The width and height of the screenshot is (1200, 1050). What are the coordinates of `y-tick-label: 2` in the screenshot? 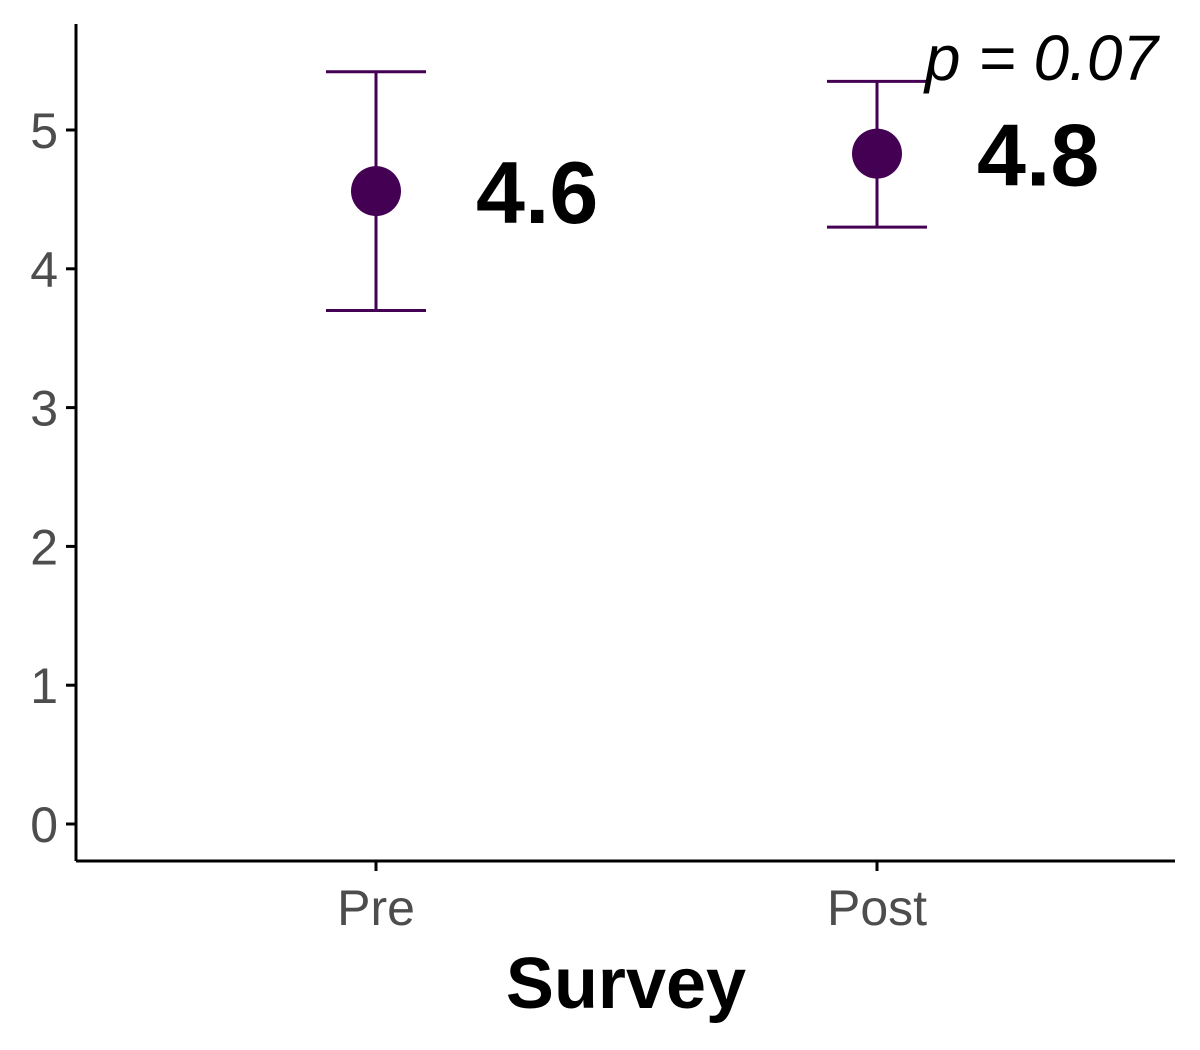 It's located at (44, 547).